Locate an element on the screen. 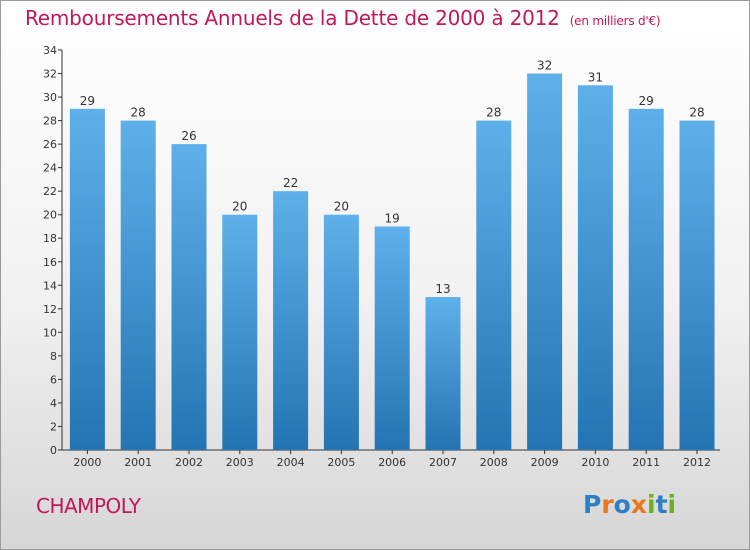 Image resolution: width=750 pixels, height=550 pixels. data-label: 13 is located at coordinates (442, 289).